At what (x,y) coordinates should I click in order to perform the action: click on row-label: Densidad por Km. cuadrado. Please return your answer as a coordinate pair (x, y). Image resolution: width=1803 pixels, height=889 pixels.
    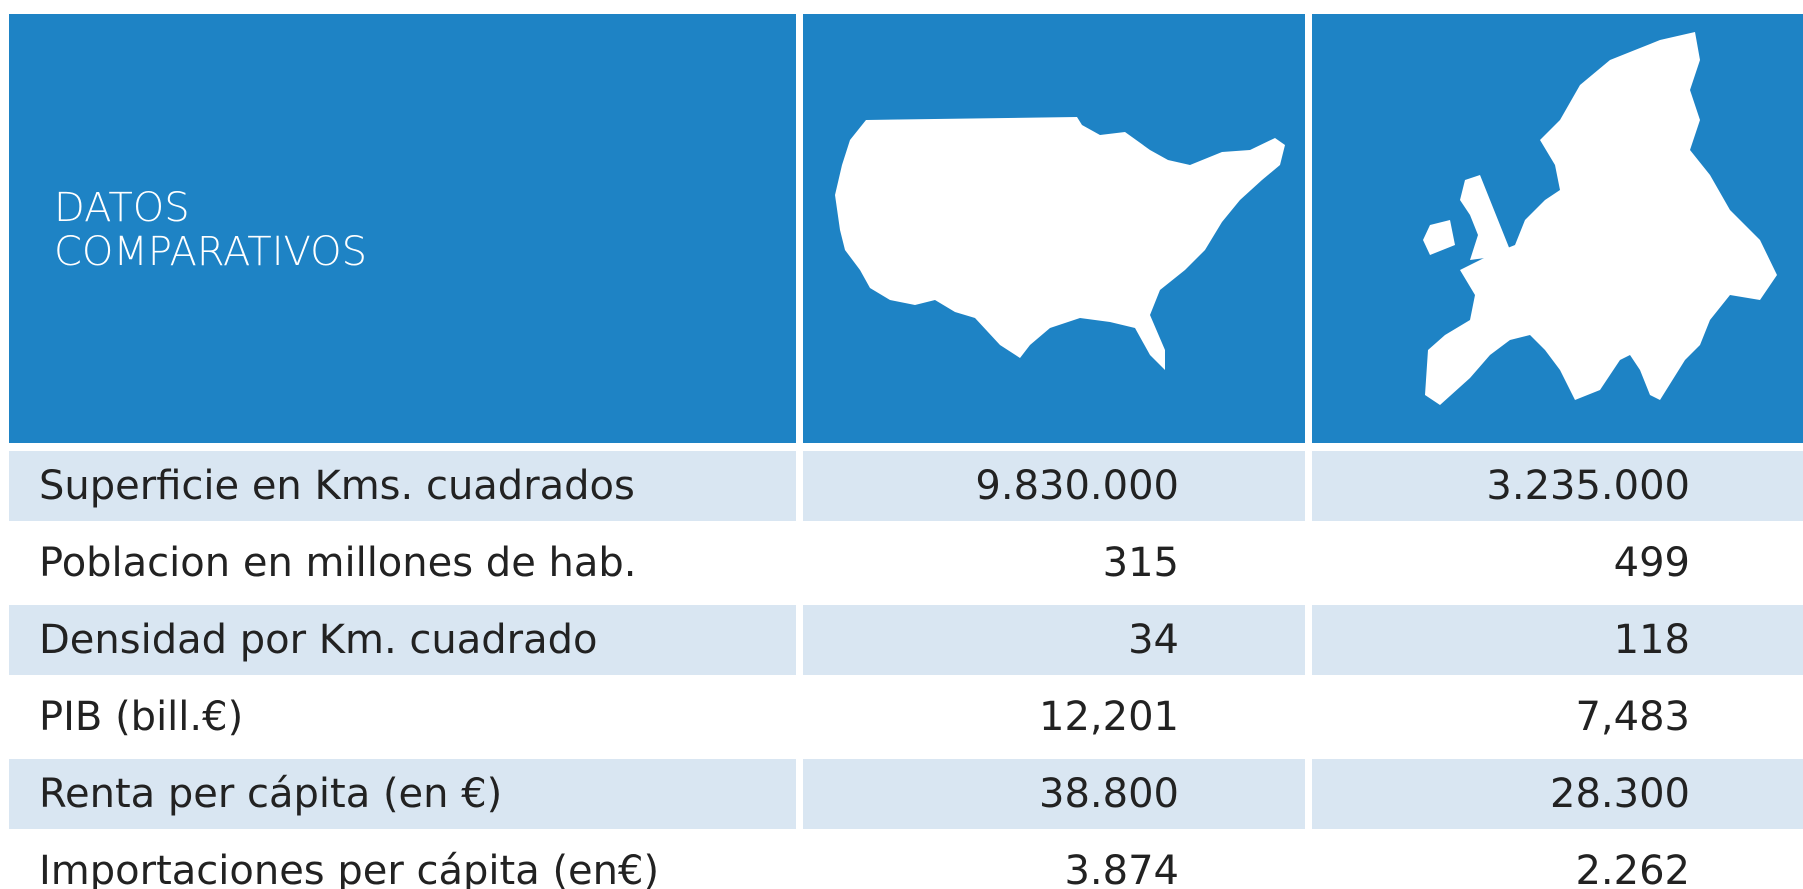
    Looking at the image, I should click on (402, 640).